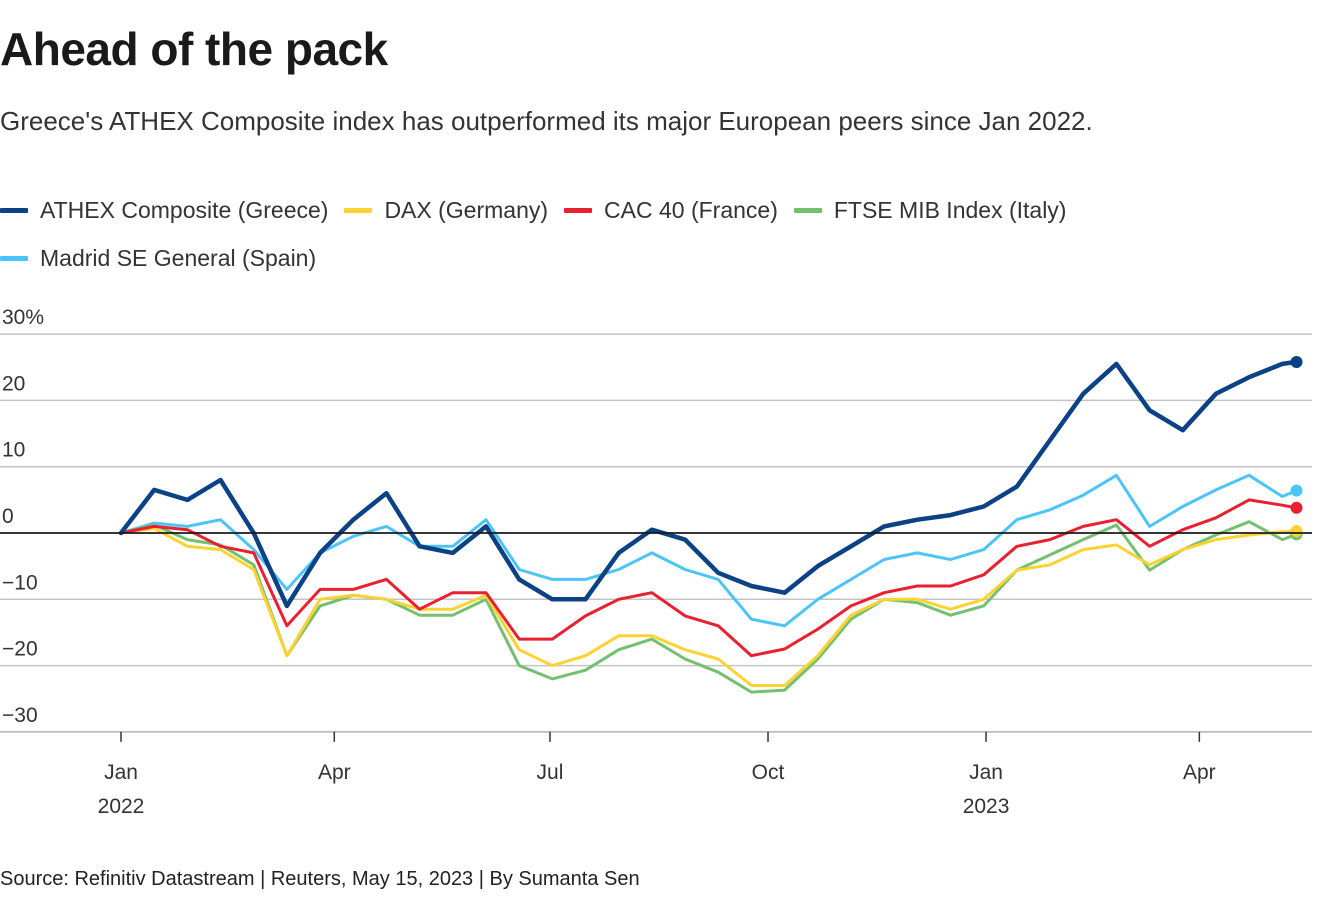 Image resolution: width=1318 pixels, height=900 pixels. Describe the element at coordinates (1296, 507) in the screenshot. I see `series-end-point-cac-40-france` at that location.